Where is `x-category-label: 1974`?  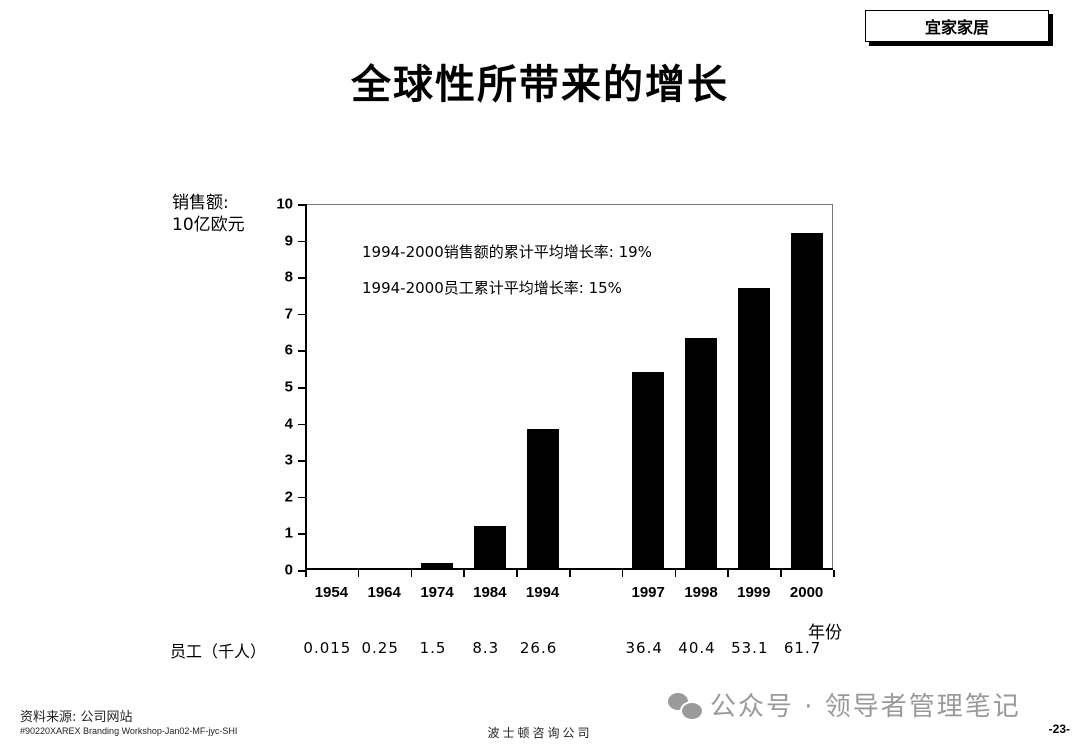
x-category-label: 1974 is located at coordinates (437, 592).